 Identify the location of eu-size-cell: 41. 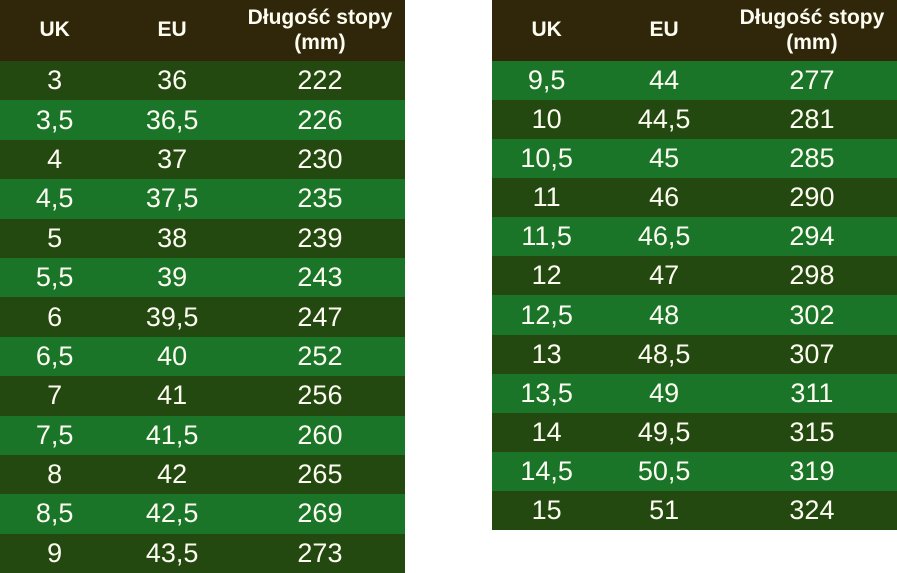
(172, 395).